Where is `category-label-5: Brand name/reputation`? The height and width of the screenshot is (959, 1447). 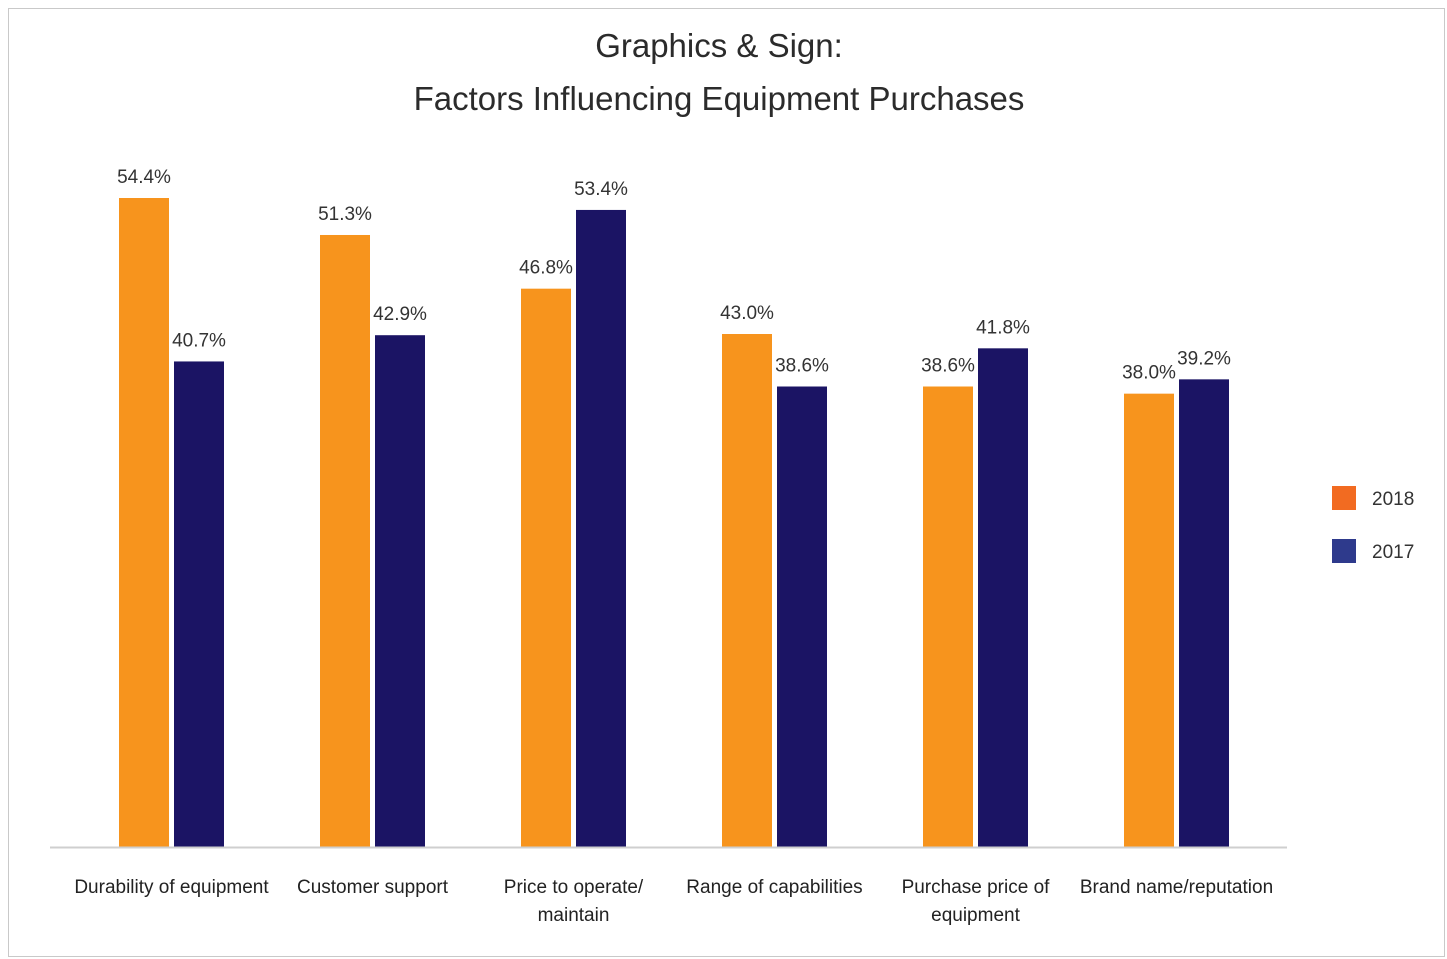
category-label-5: Brand name/reputation is located at coordinates (1176, 887).